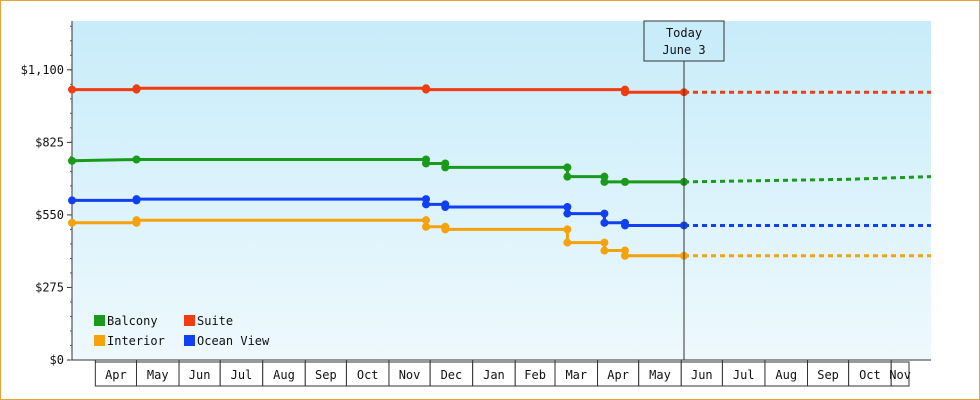 The width and height of the screenshot is (980, 400). I want to click on y-tick-label: $550, so click(49, 215).